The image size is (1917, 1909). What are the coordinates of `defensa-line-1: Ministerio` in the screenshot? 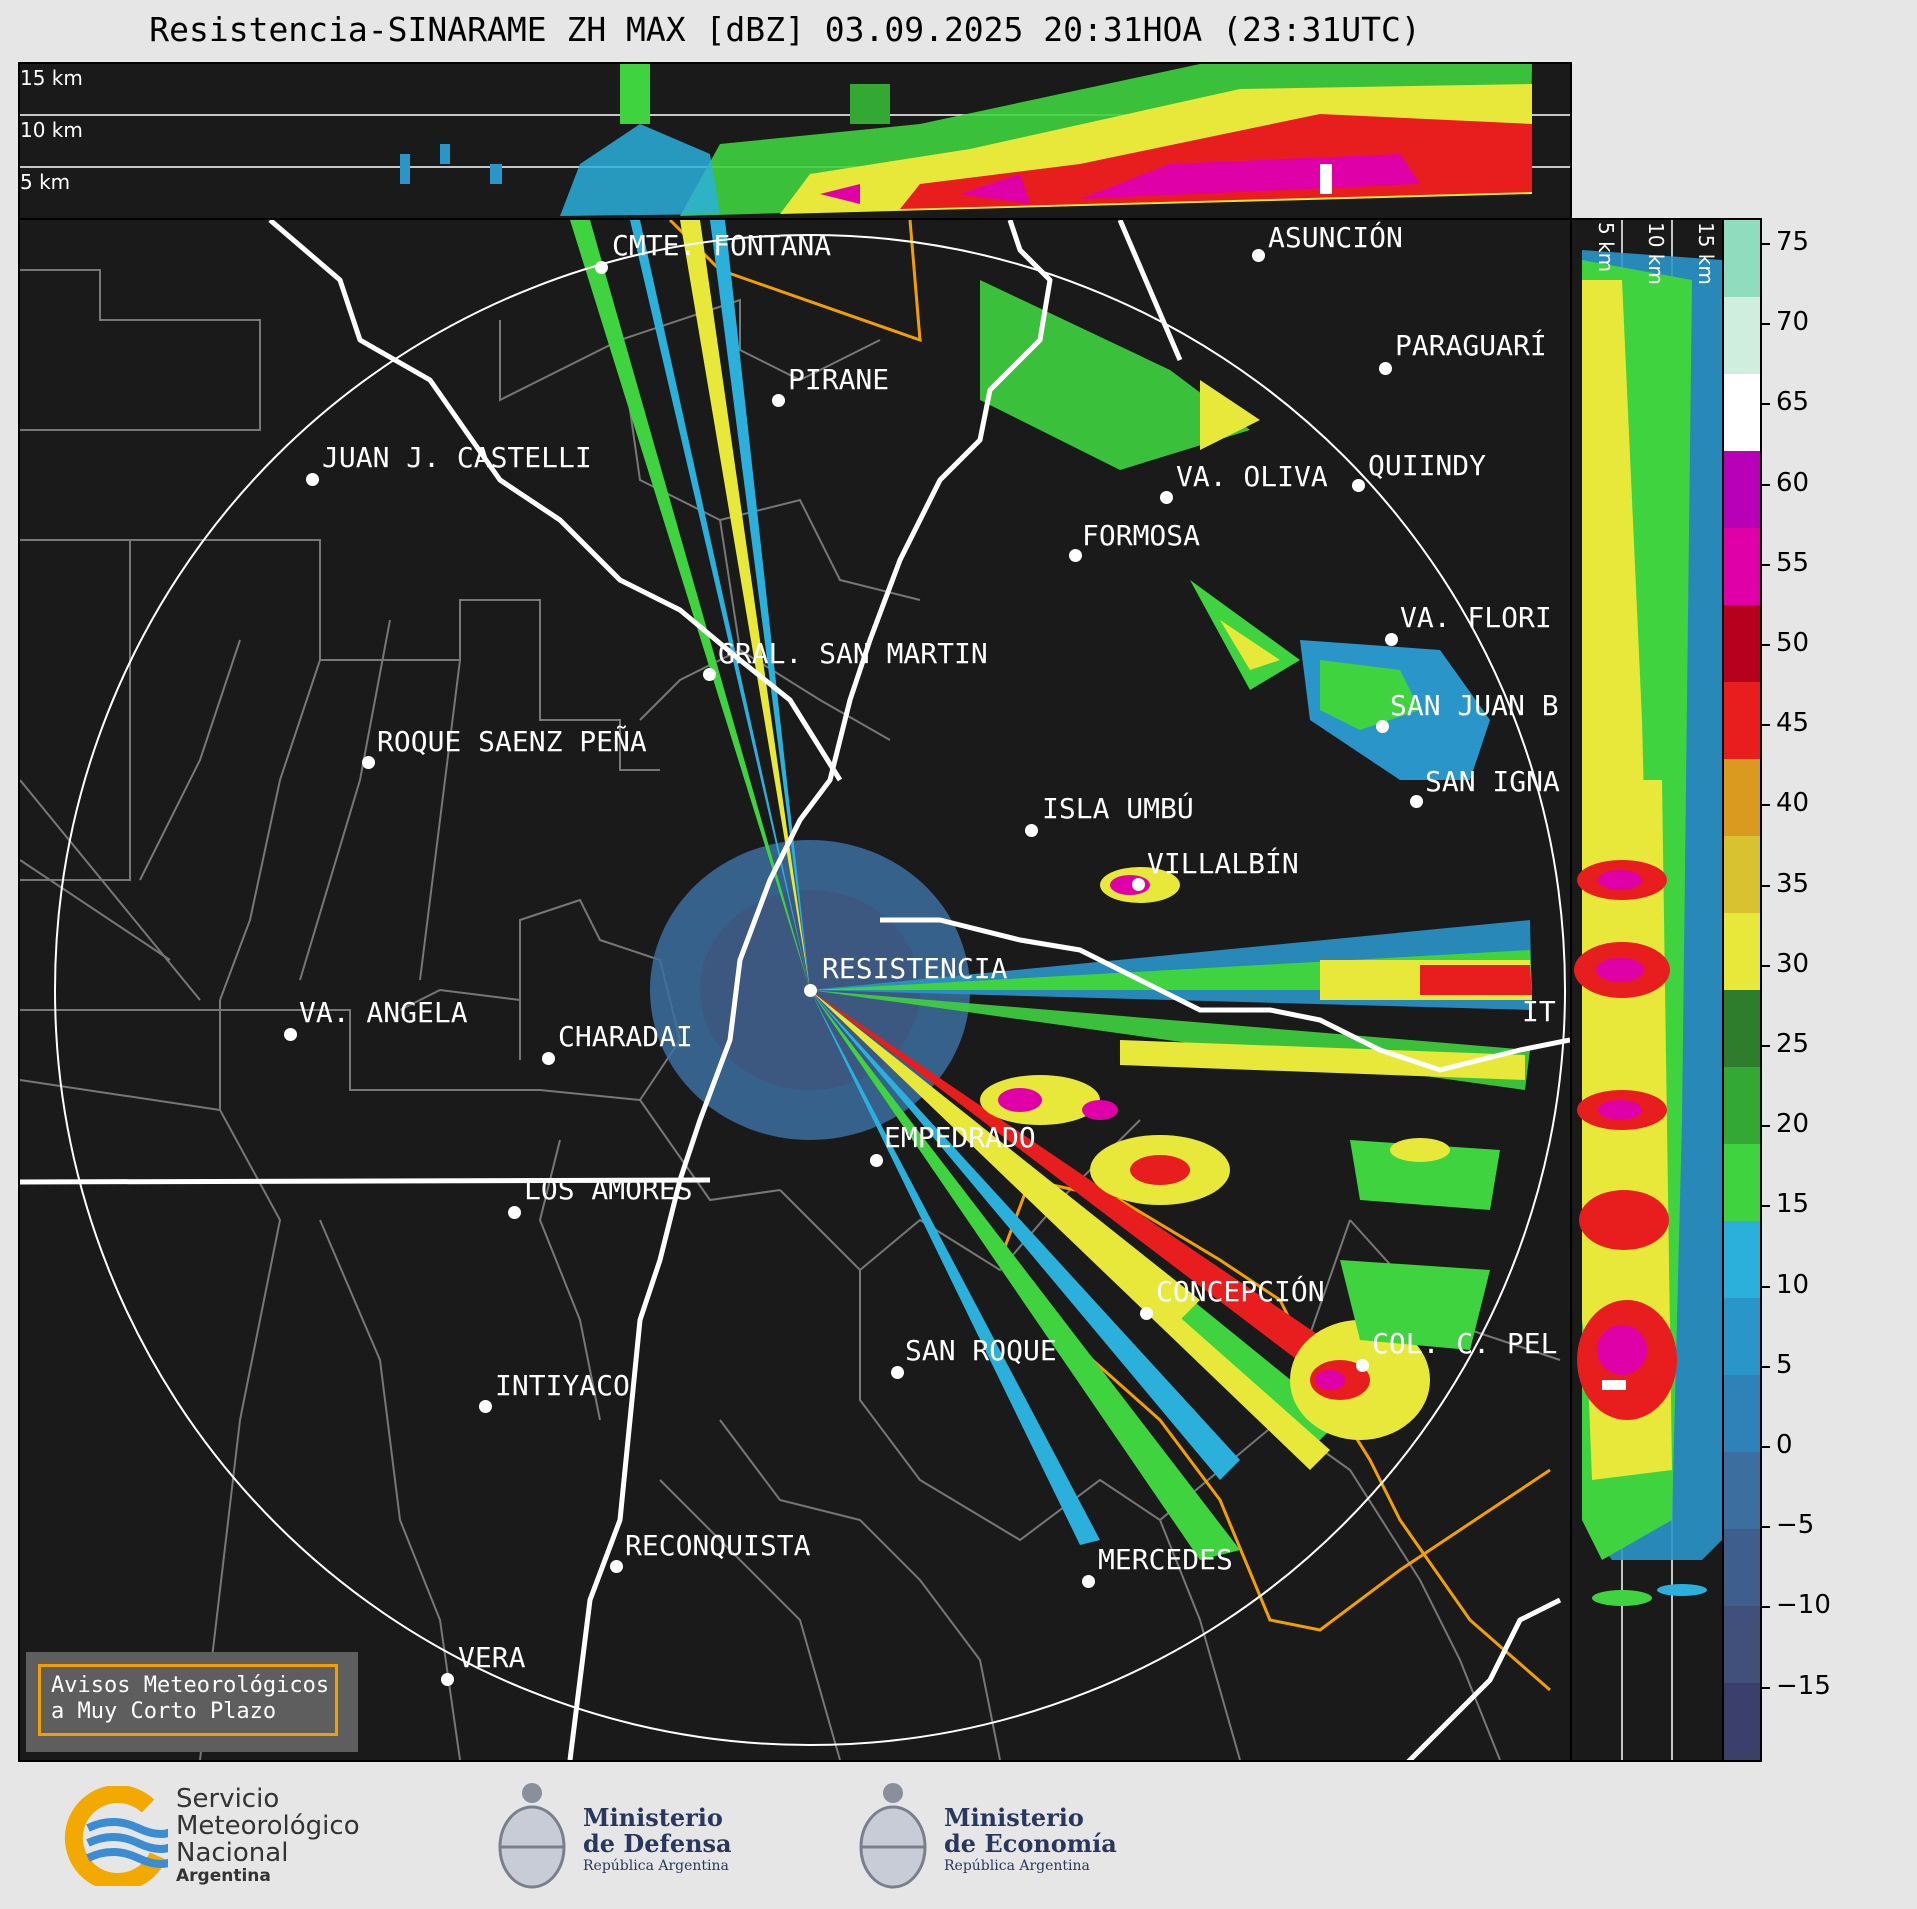 It's located at (653, 1817).